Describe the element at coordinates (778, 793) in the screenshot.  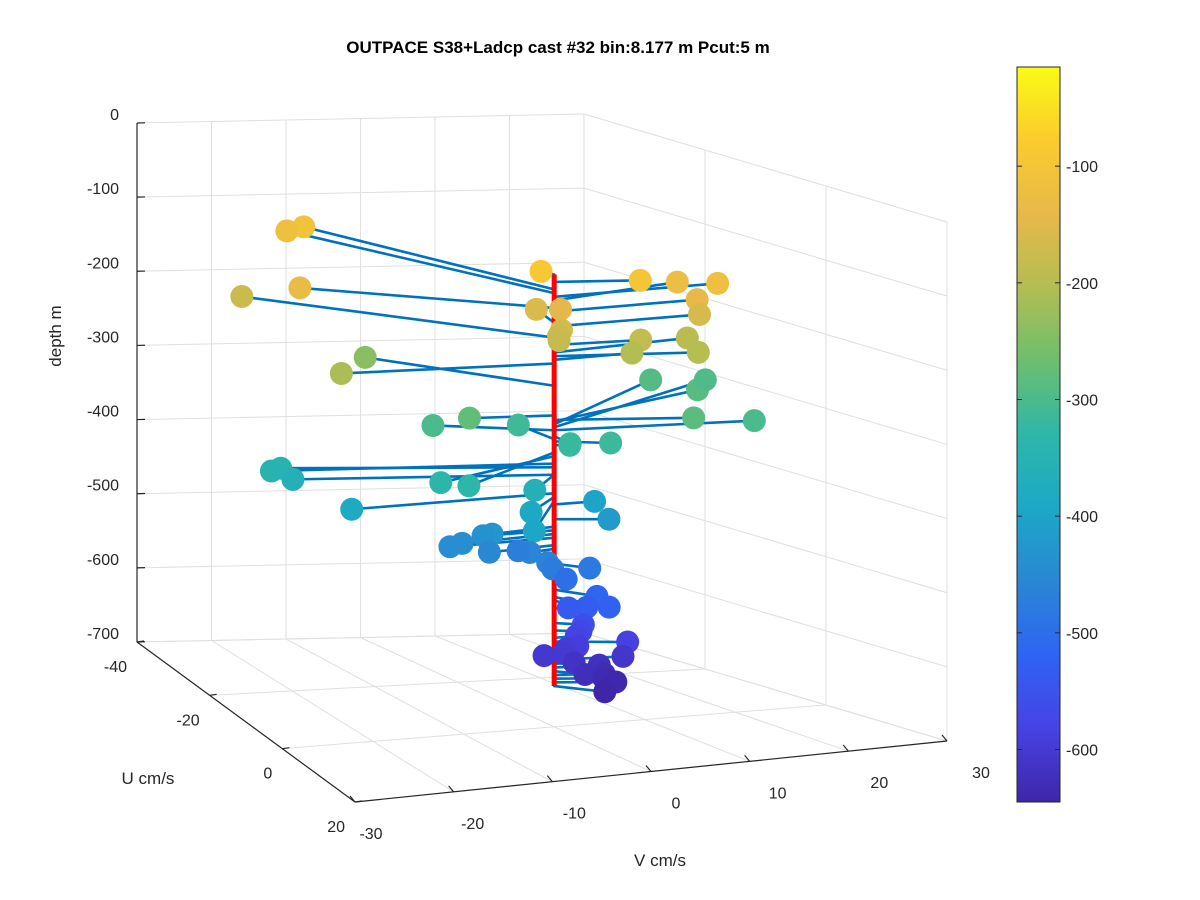
I see `v-tick-label: 10` at that location.